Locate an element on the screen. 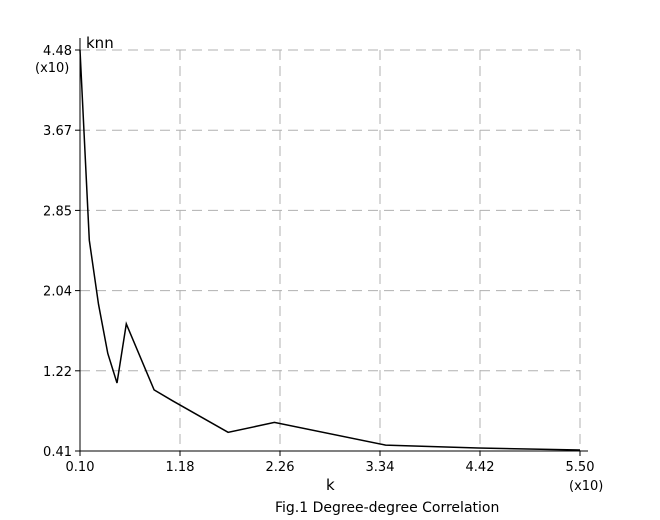 The width and height of the screenshot is (660, 520). figure-caption: Fig.1 Degree-degree Correlation is located at coordinates (387, 508).